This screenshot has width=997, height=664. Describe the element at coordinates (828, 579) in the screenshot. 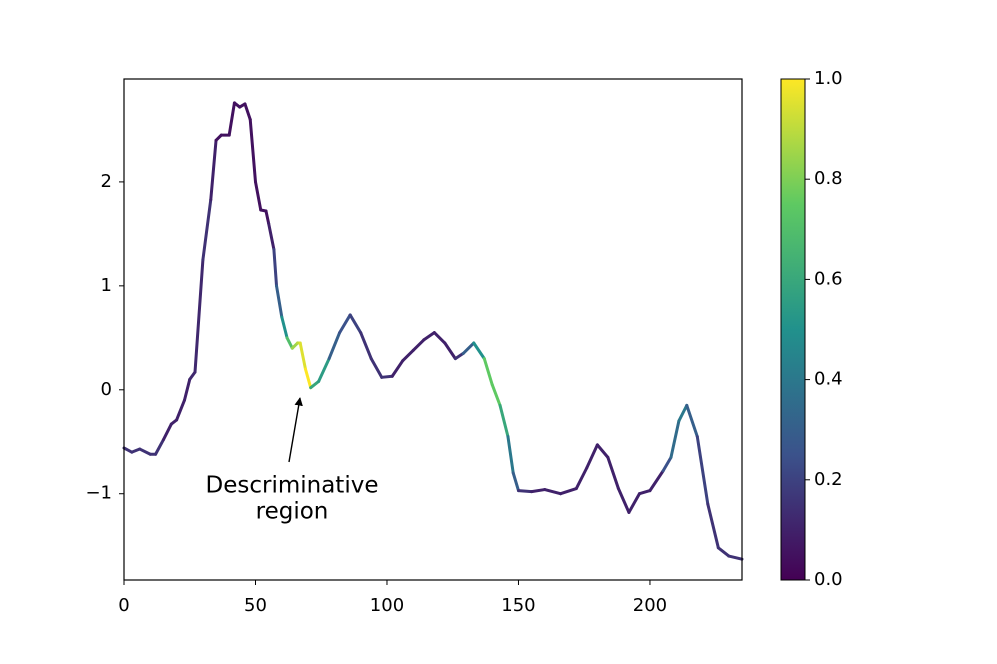

I see `colorbar-tick-label: 0.0` at that location.